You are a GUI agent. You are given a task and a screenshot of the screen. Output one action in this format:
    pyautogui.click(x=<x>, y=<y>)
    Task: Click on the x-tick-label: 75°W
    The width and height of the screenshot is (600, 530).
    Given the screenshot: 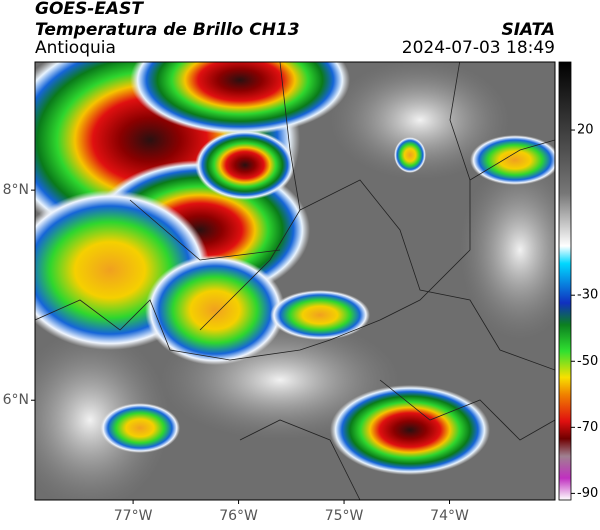 What is the action you would take?
    pyautogui.click(x=344, y=516)
    